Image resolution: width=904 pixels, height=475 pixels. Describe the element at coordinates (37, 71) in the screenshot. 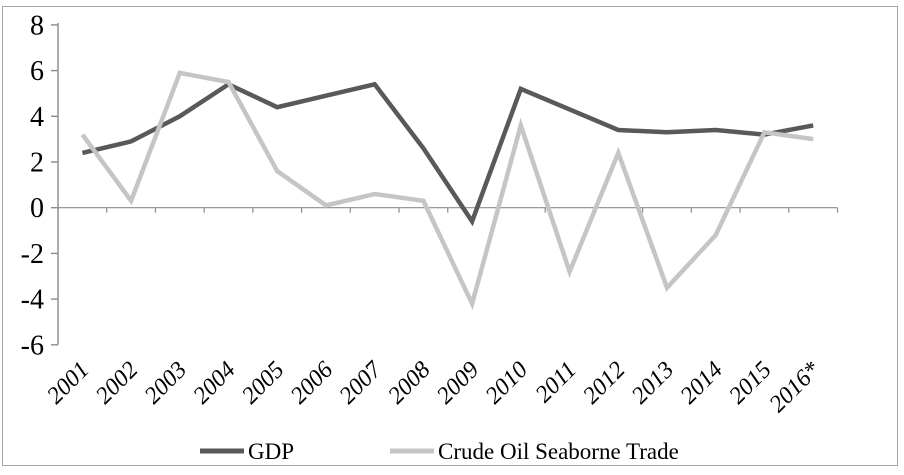

I see `y-axis-tick-label: 6` at that location.